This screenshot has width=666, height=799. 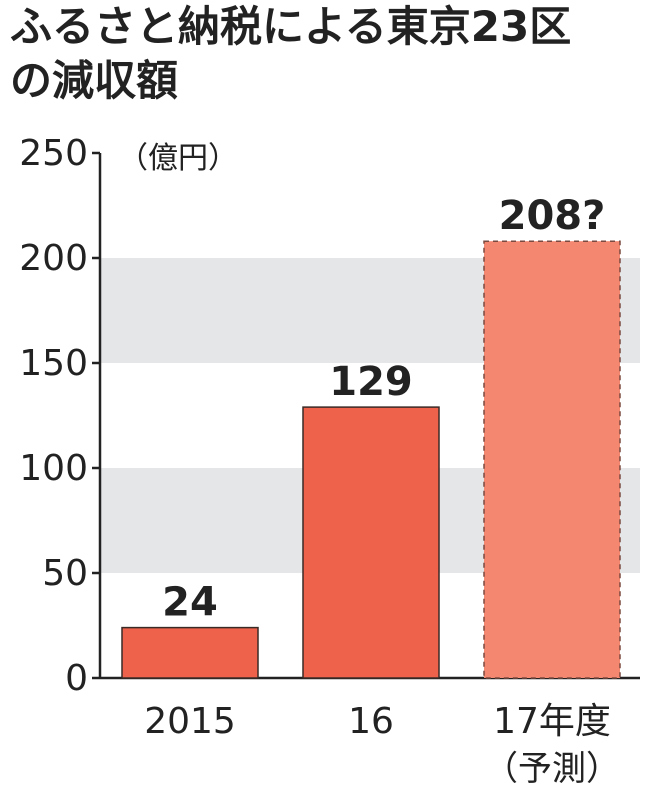 I want to click on x-tick-labels: 2015 16 17年度 （予測）, so click(x=382, y=745).